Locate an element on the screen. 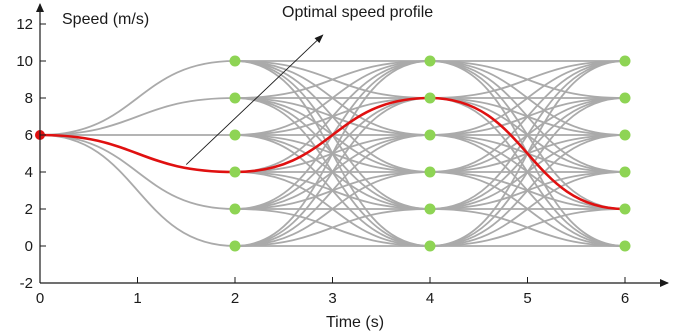 This screenshot has width=688, height=335. x-tick-label: 1 is located at coordinates (137, 298).